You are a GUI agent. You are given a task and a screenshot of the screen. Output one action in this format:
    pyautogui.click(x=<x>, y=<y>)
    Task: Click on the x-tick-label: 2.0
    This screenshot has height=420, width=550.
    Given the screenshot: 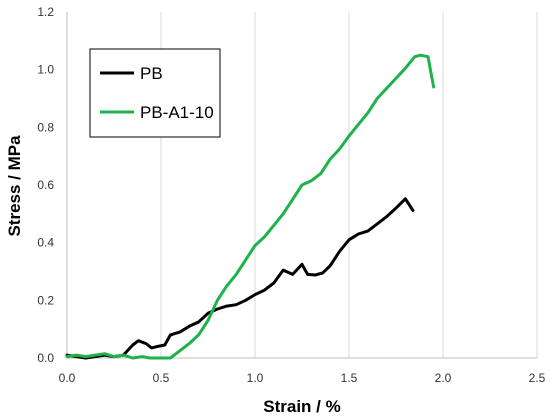 What is the action you would take?
    pyautogui.click(x=443, y=378)
    